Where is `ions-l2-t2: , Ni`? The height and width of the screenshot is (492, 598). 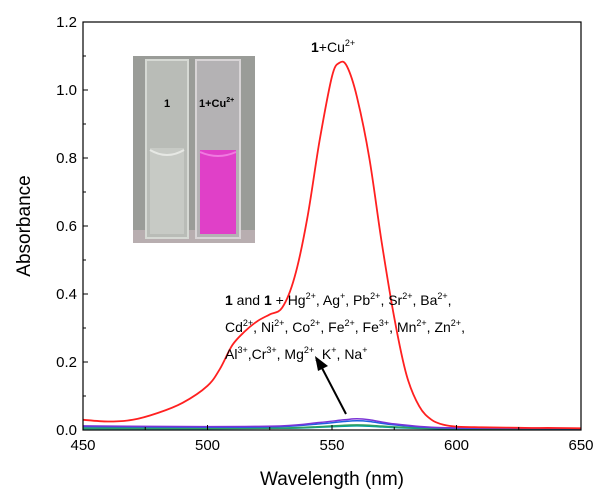 ions-l2-t2: , Ni is located at coordinates (263, 327).